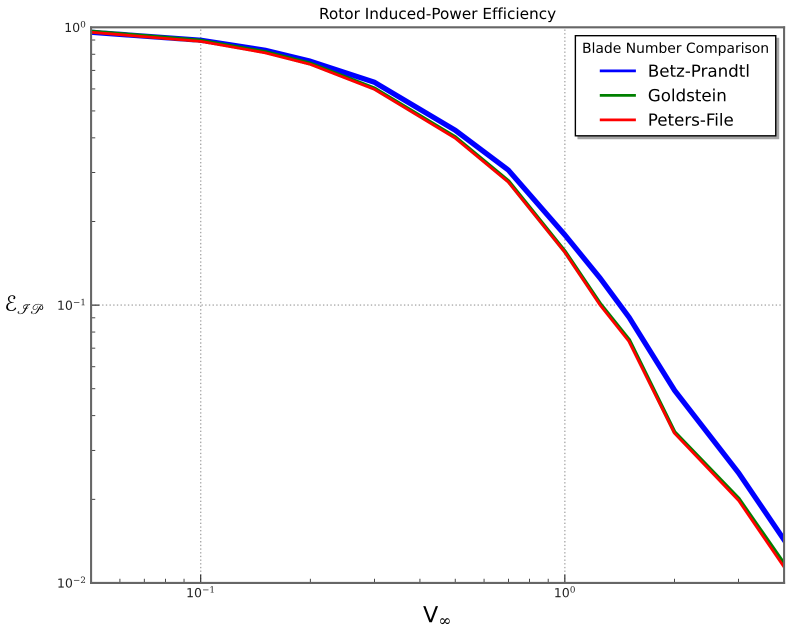 This screenshot has height=635, width=792. I want to click on y-tick-label: 10$^{−1}$, so click(71, 304).